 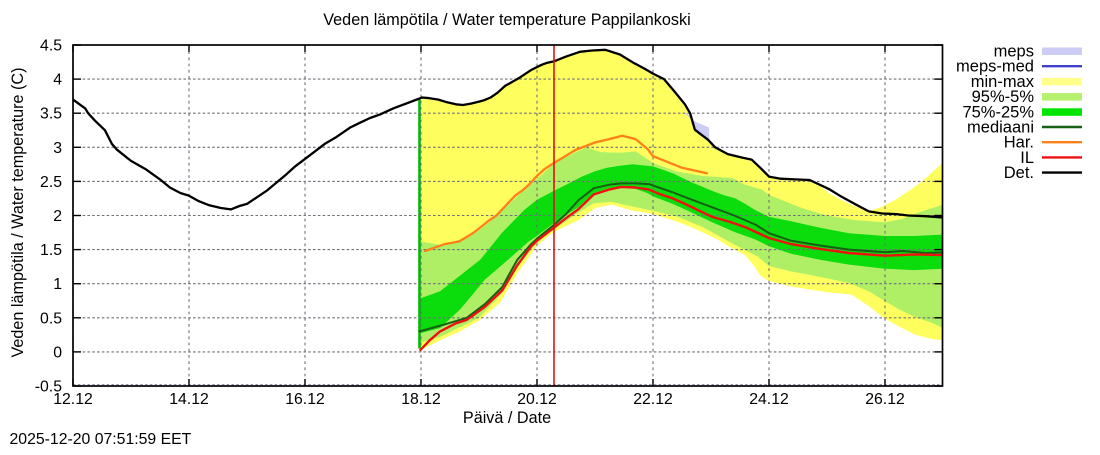 I want to click on svg-text:Veden lämpötila / Water temper: Veden lämpötila / Water temperature (C), so click(x=18, y=213).